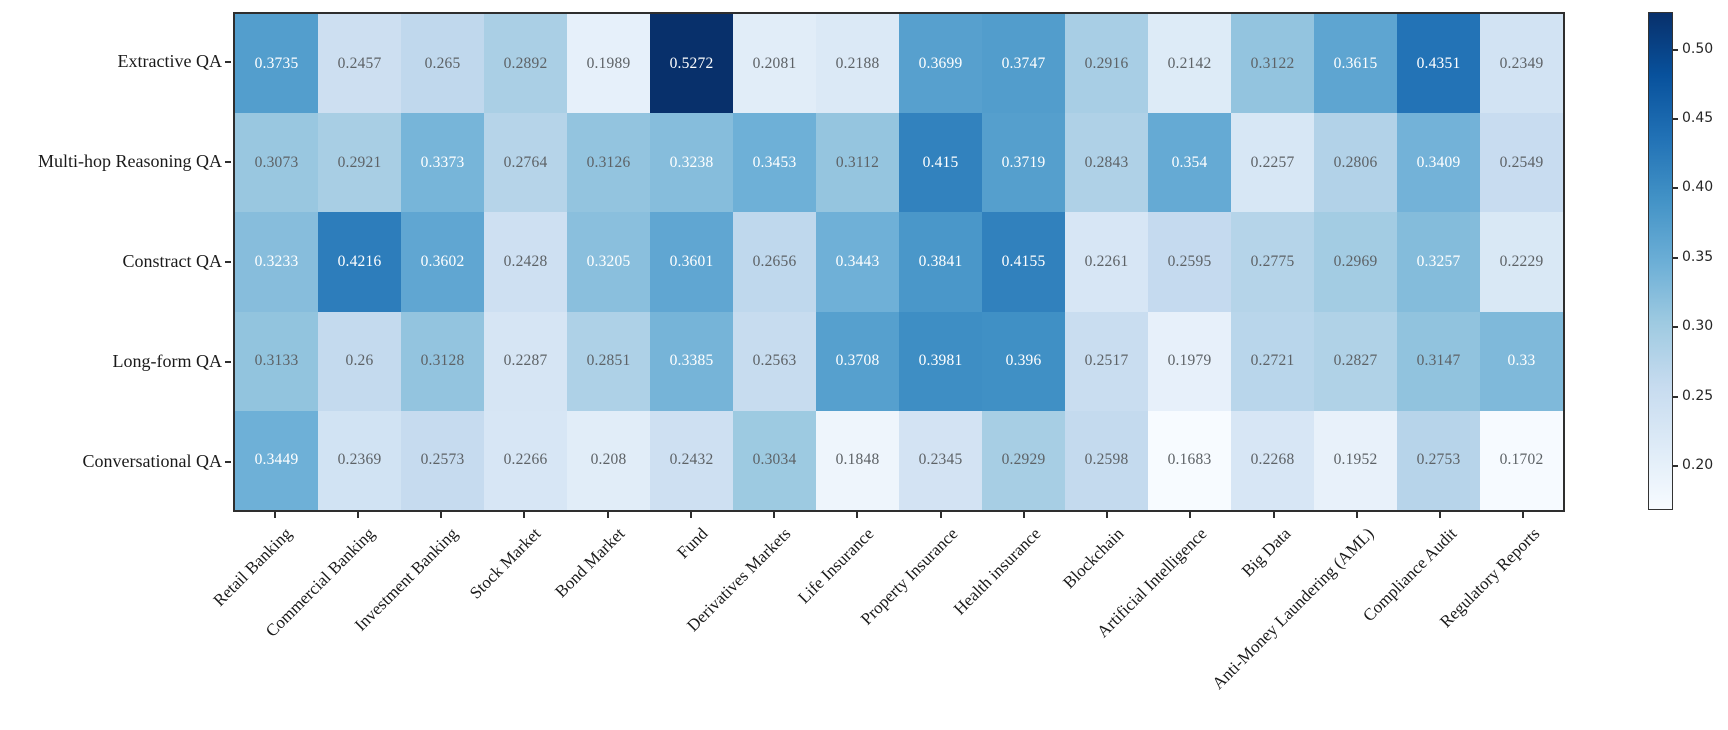 This screenshot has height=730, width=1728. I want to click on heatmap-cell: 0.1952, so click(1355, 460).